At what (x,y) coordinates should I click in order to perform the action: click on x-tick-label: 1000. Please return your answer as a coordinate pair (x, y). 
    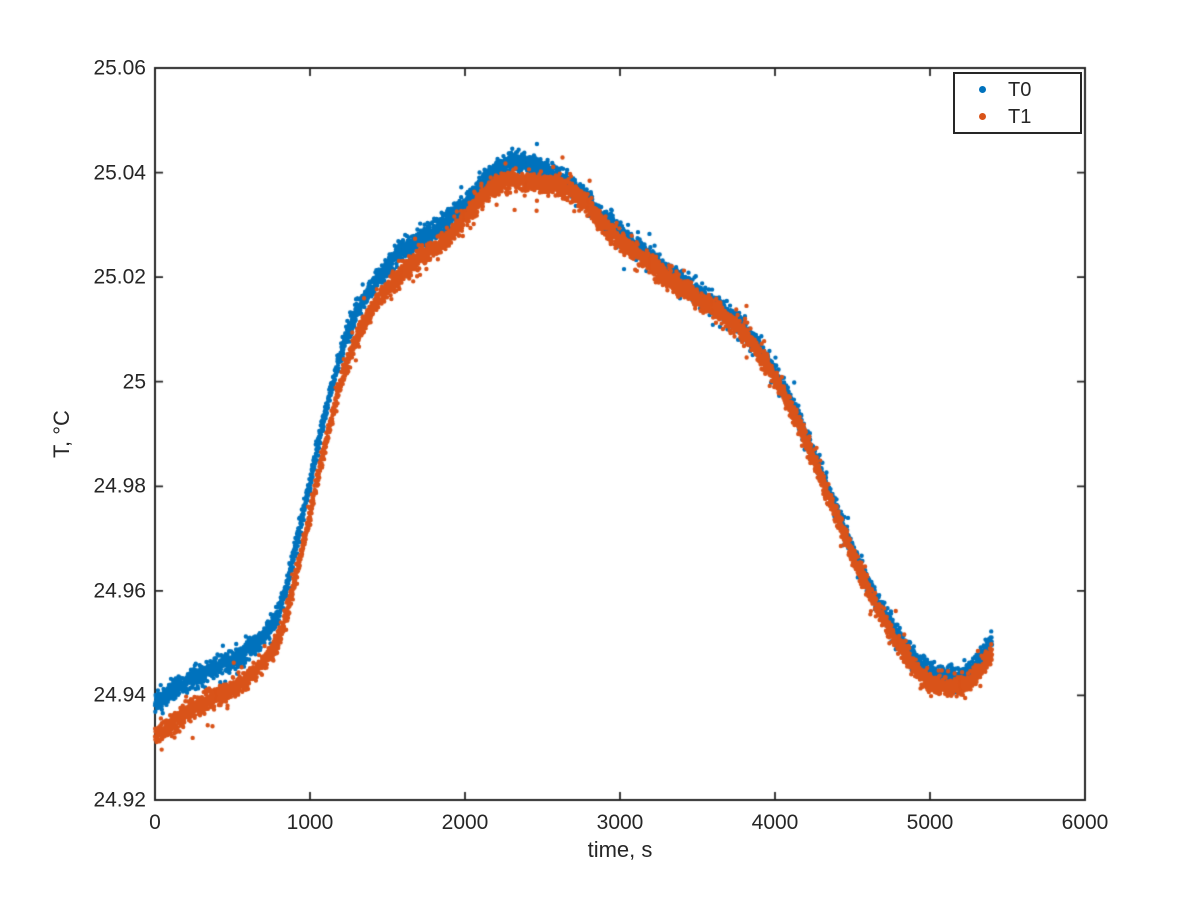
    Looking at the image, I should click on (310, 822).